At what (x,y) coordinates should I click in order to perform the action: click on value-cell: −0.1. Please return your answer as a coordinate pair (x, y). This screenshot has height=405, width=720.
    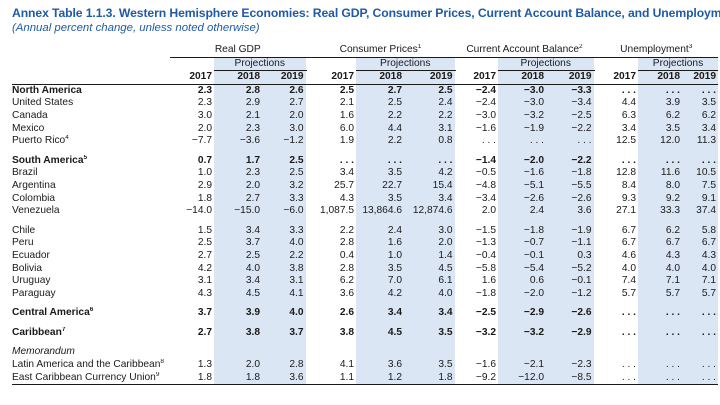
    Looking at the image, I should click on (570, 281).